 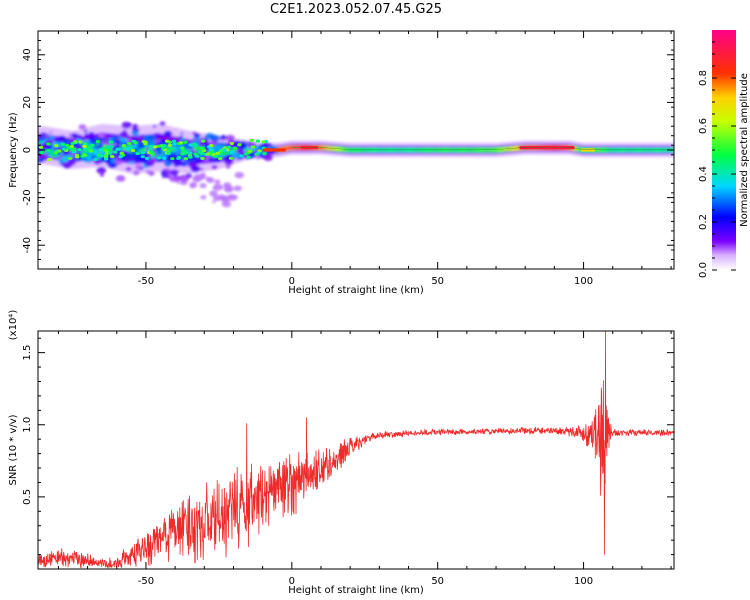 I want to click on x-tick-label: 50, so click(x=437, y=281).